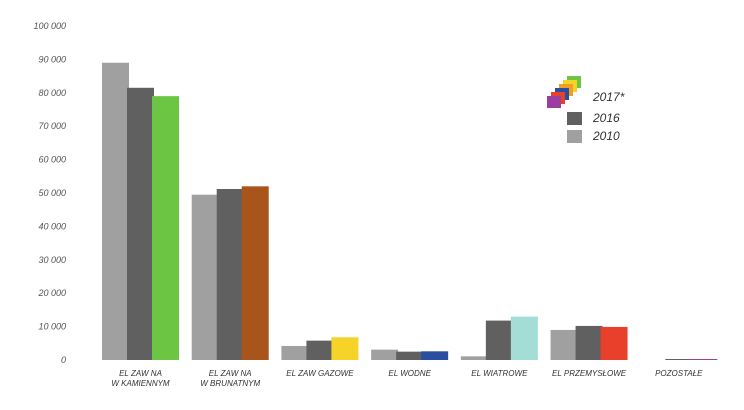  I want to click on legend-label: 2016, so click(606, 118).